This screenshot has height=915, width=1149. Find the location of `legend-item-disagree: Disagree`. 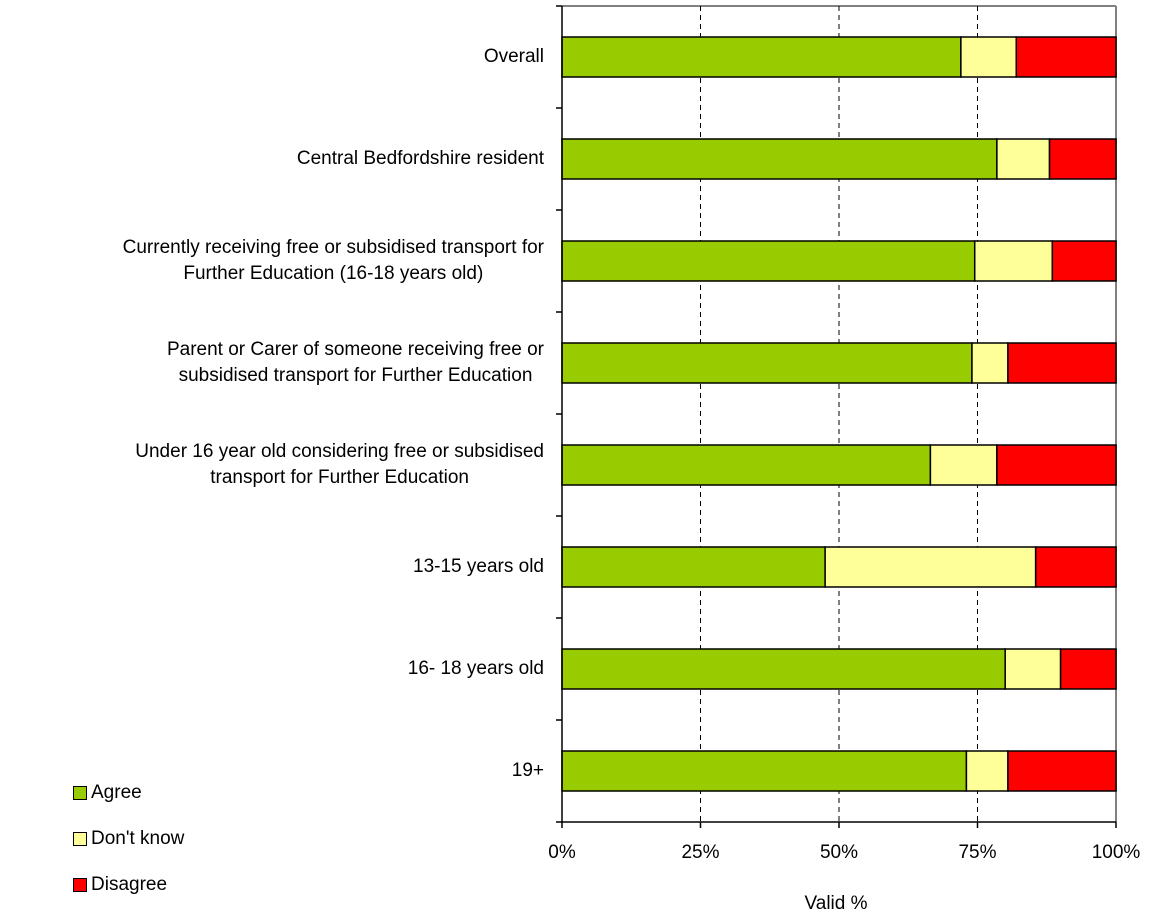

legend-item-disagree: Disagree is located at coordinates (128, 885).